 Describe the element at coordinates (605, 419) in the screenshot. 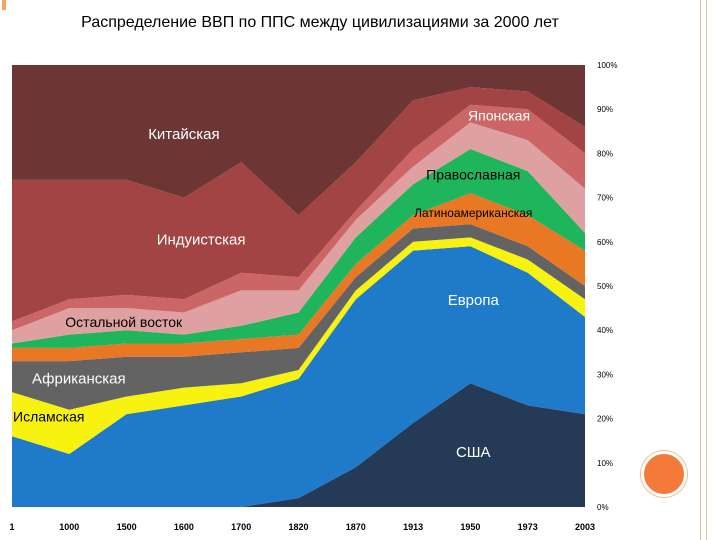

I see `y-tick-label-20pct: 20%` at that location.